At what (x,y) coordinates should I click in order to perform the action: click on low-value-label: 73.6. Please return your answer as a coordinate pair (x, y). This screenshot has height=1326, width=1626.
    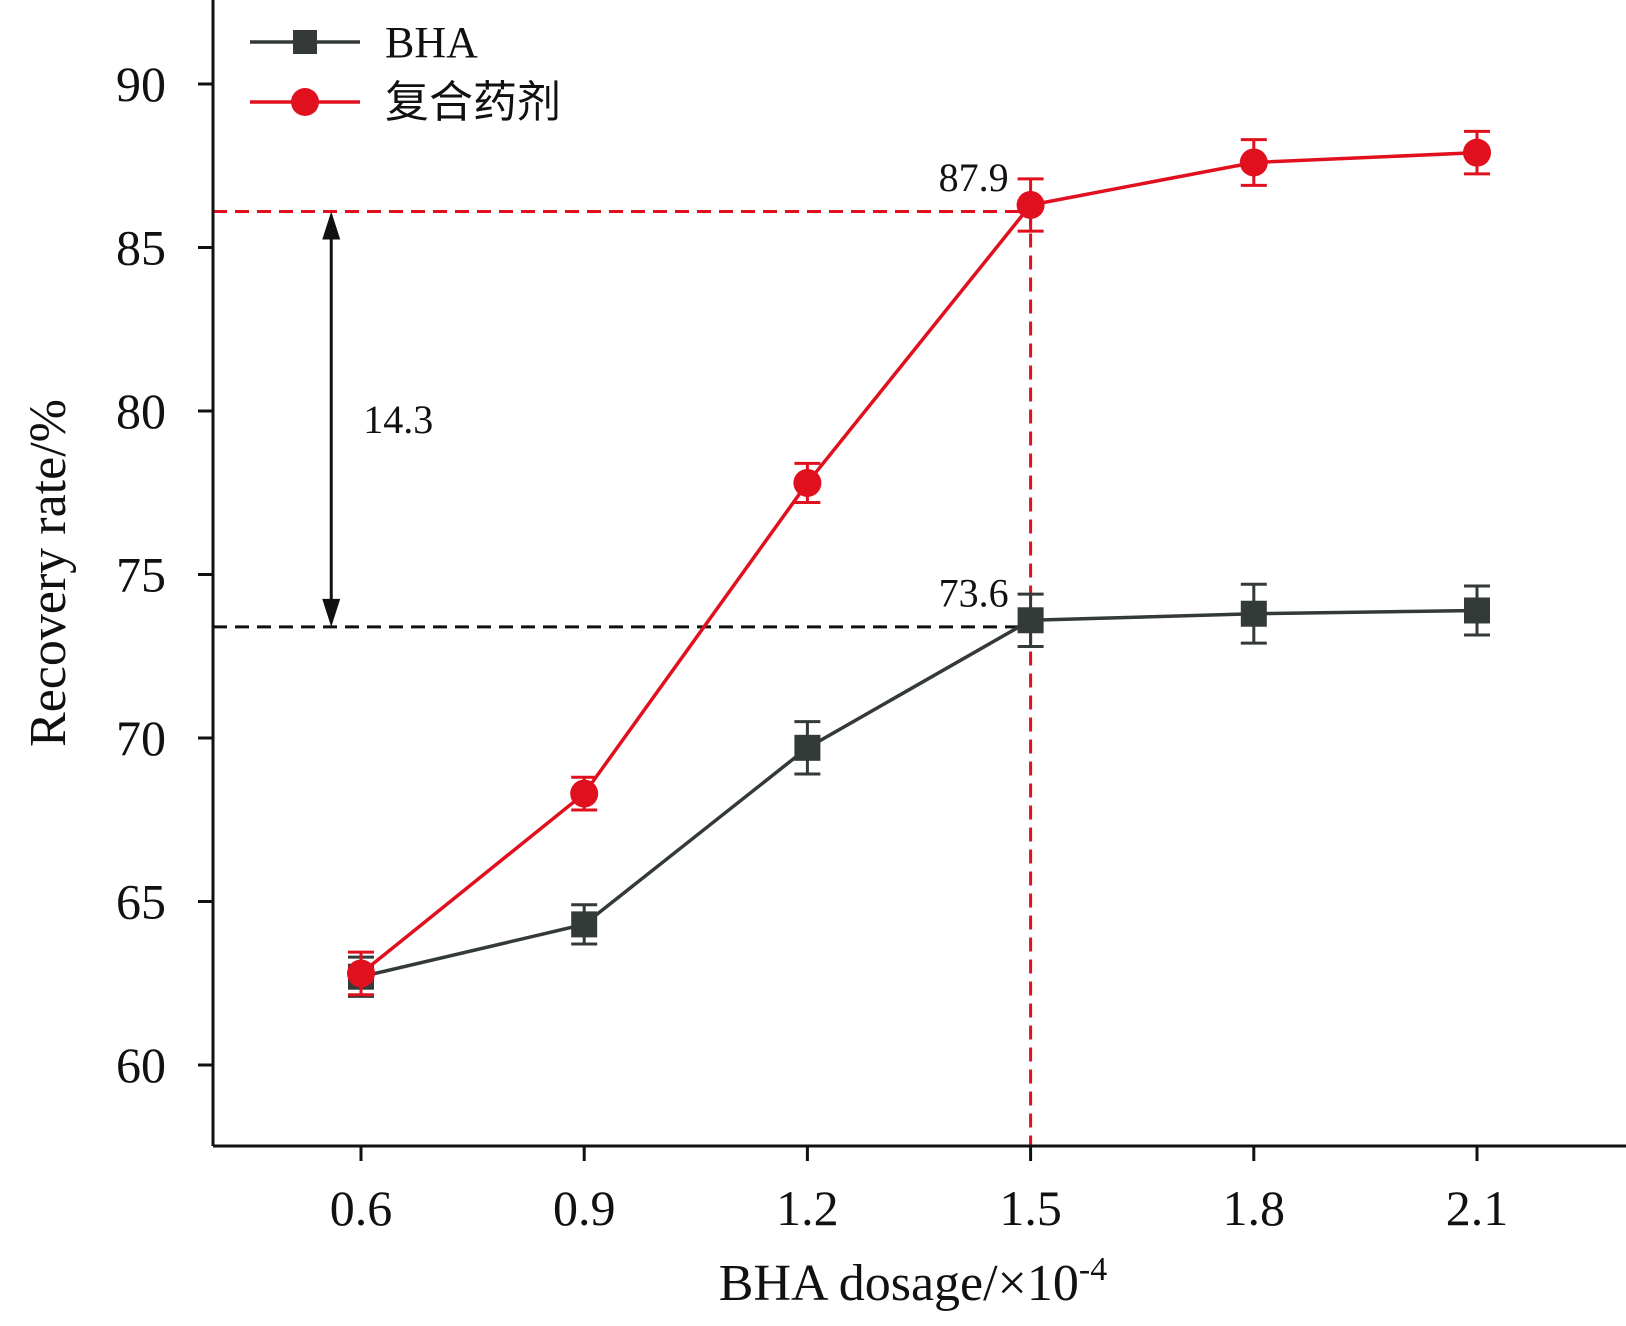
    Looking at the image, I should click on (974, 592).